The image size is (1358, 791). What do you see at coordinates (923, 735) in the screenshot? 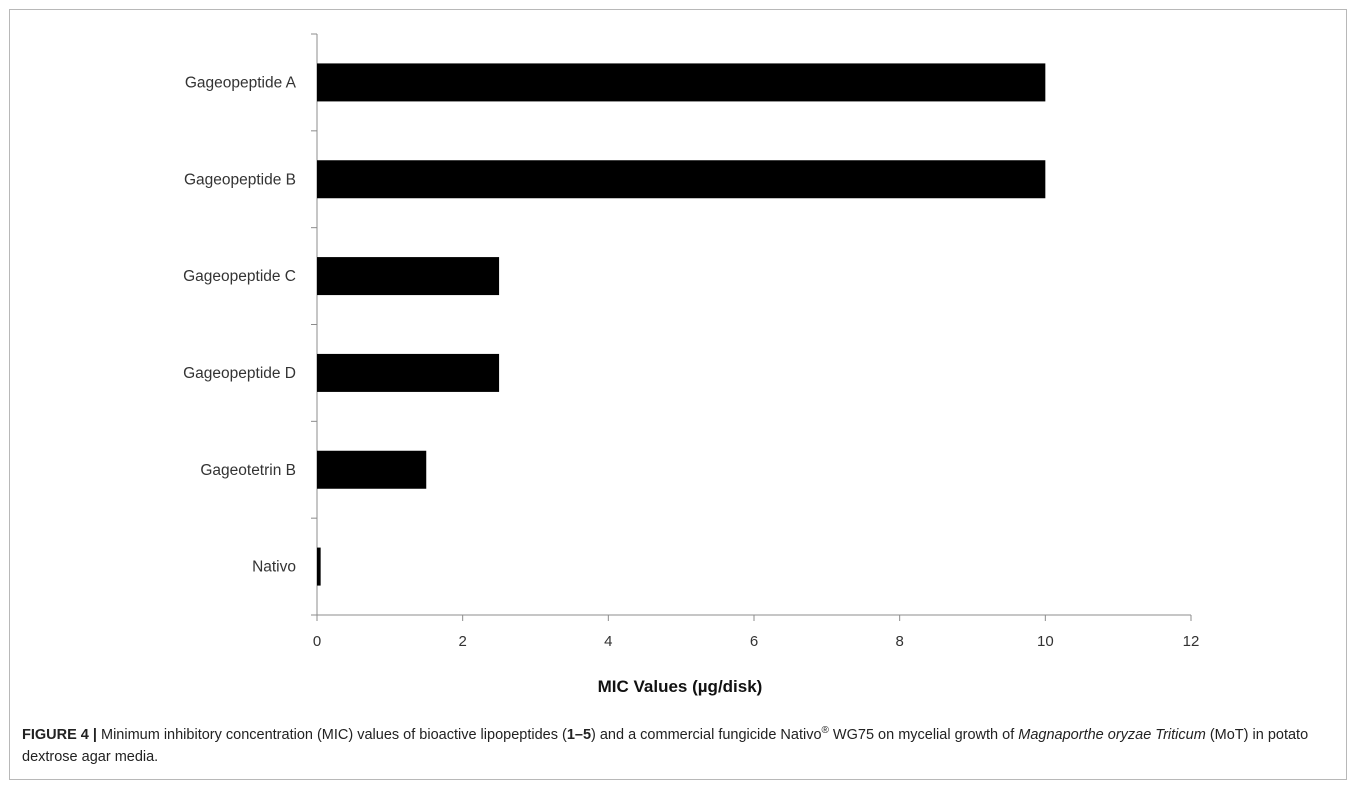
I see `caption-text-3: WG75 on mycelial growth of` at bounding box center [923, 735].